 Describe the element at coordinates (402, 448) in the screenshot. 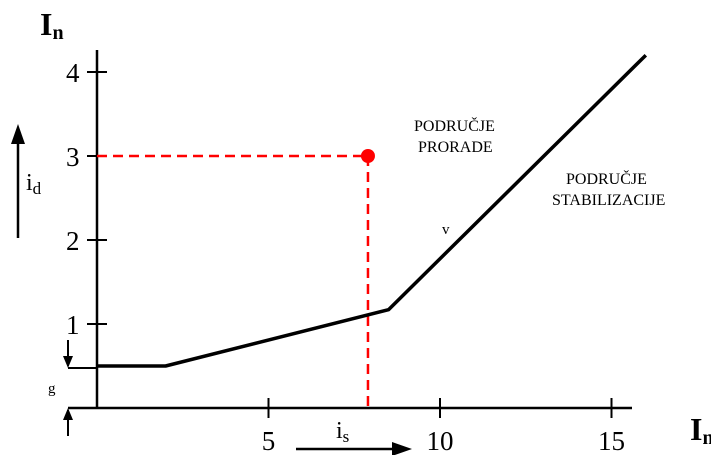

I see `is-arrow-head` at that location.